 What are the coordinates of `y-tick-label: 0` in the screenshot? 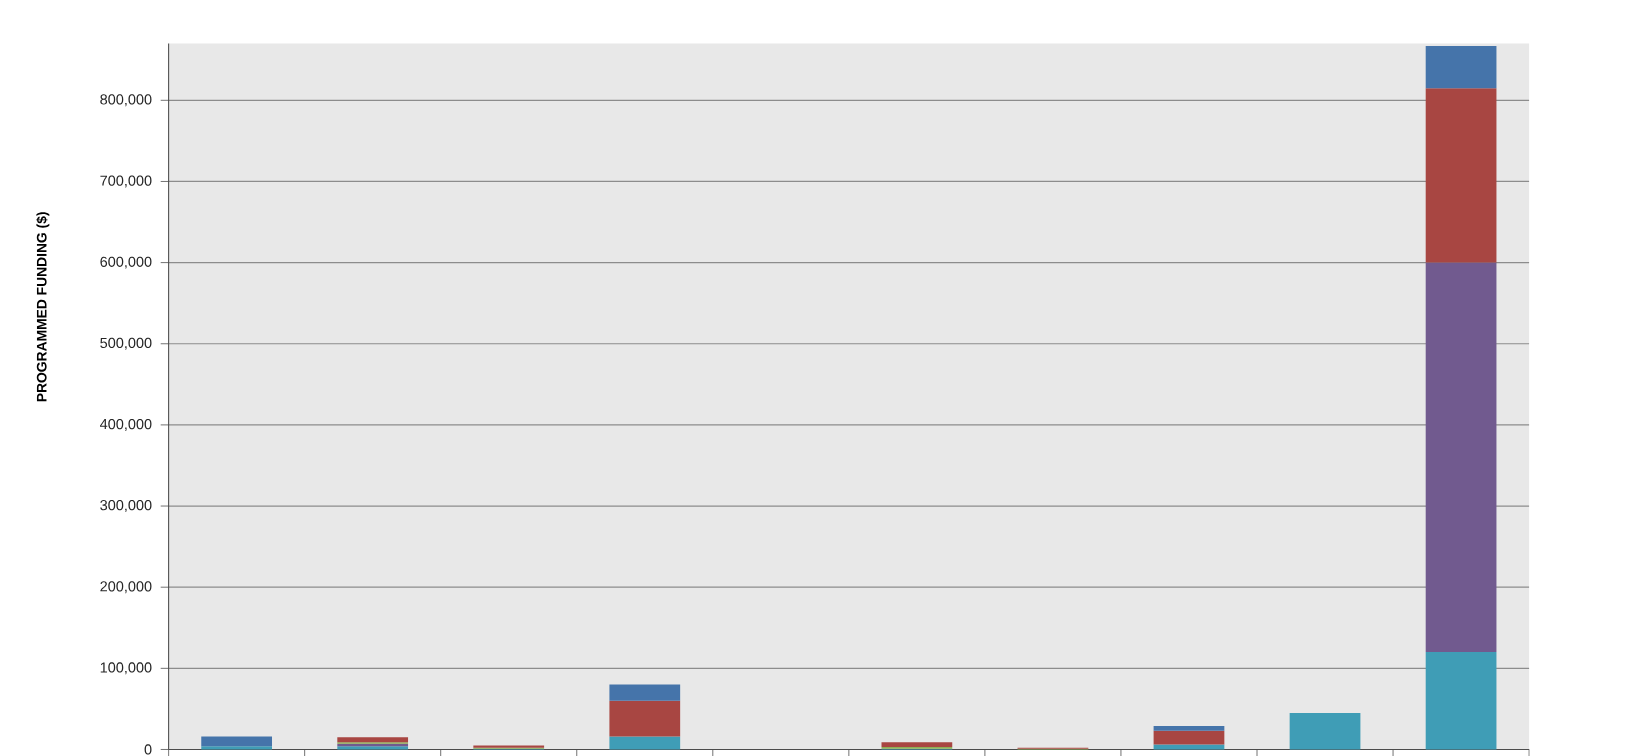 It's located at (148, 749).